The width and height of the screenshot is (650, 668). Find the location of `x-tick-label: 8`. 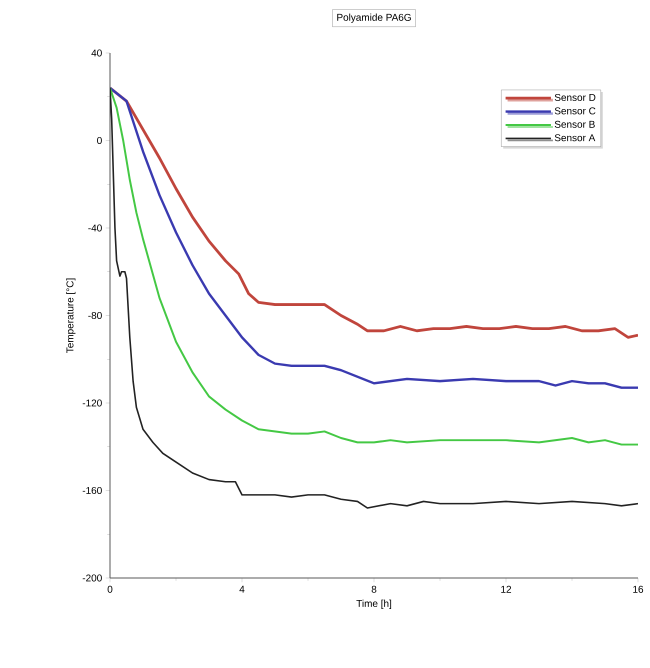

x-tick-label: 8 is located at coordinates (374, 589).